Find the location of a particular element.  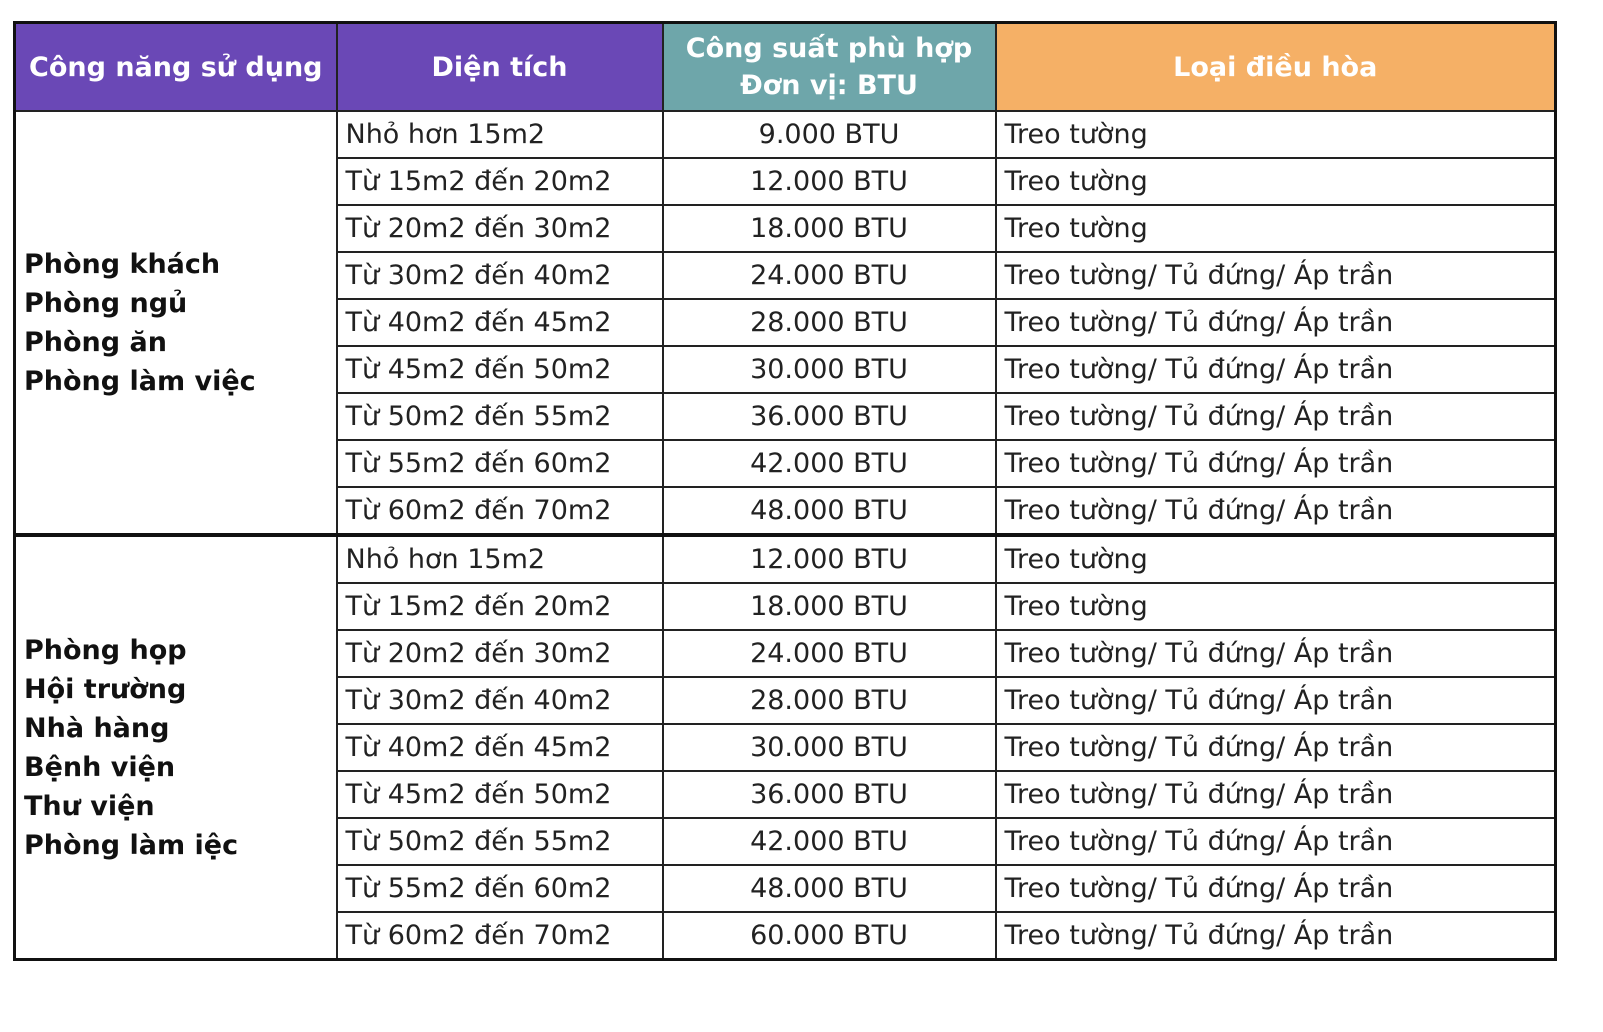

header-cell: Công năng sử dụng is located at coordinates (175, 66).